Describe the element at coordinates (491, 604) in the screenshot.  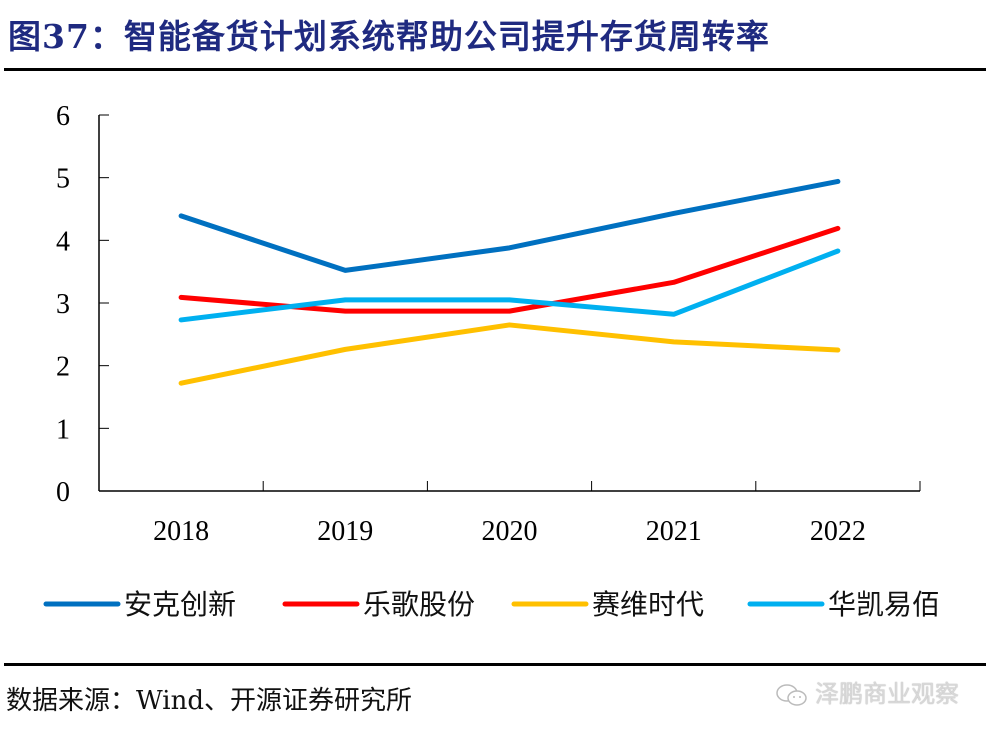
I see `legend: 安克创新 乐歌股份 赛维时代 华凯易佰` at that location.